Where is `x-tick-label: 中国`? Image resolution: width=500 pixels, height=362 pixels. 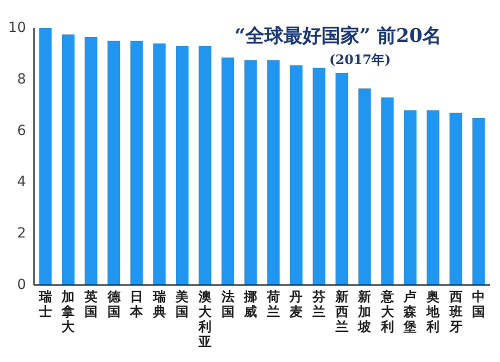 x-tick-label: 中国 is located at coordinates (479, 305).